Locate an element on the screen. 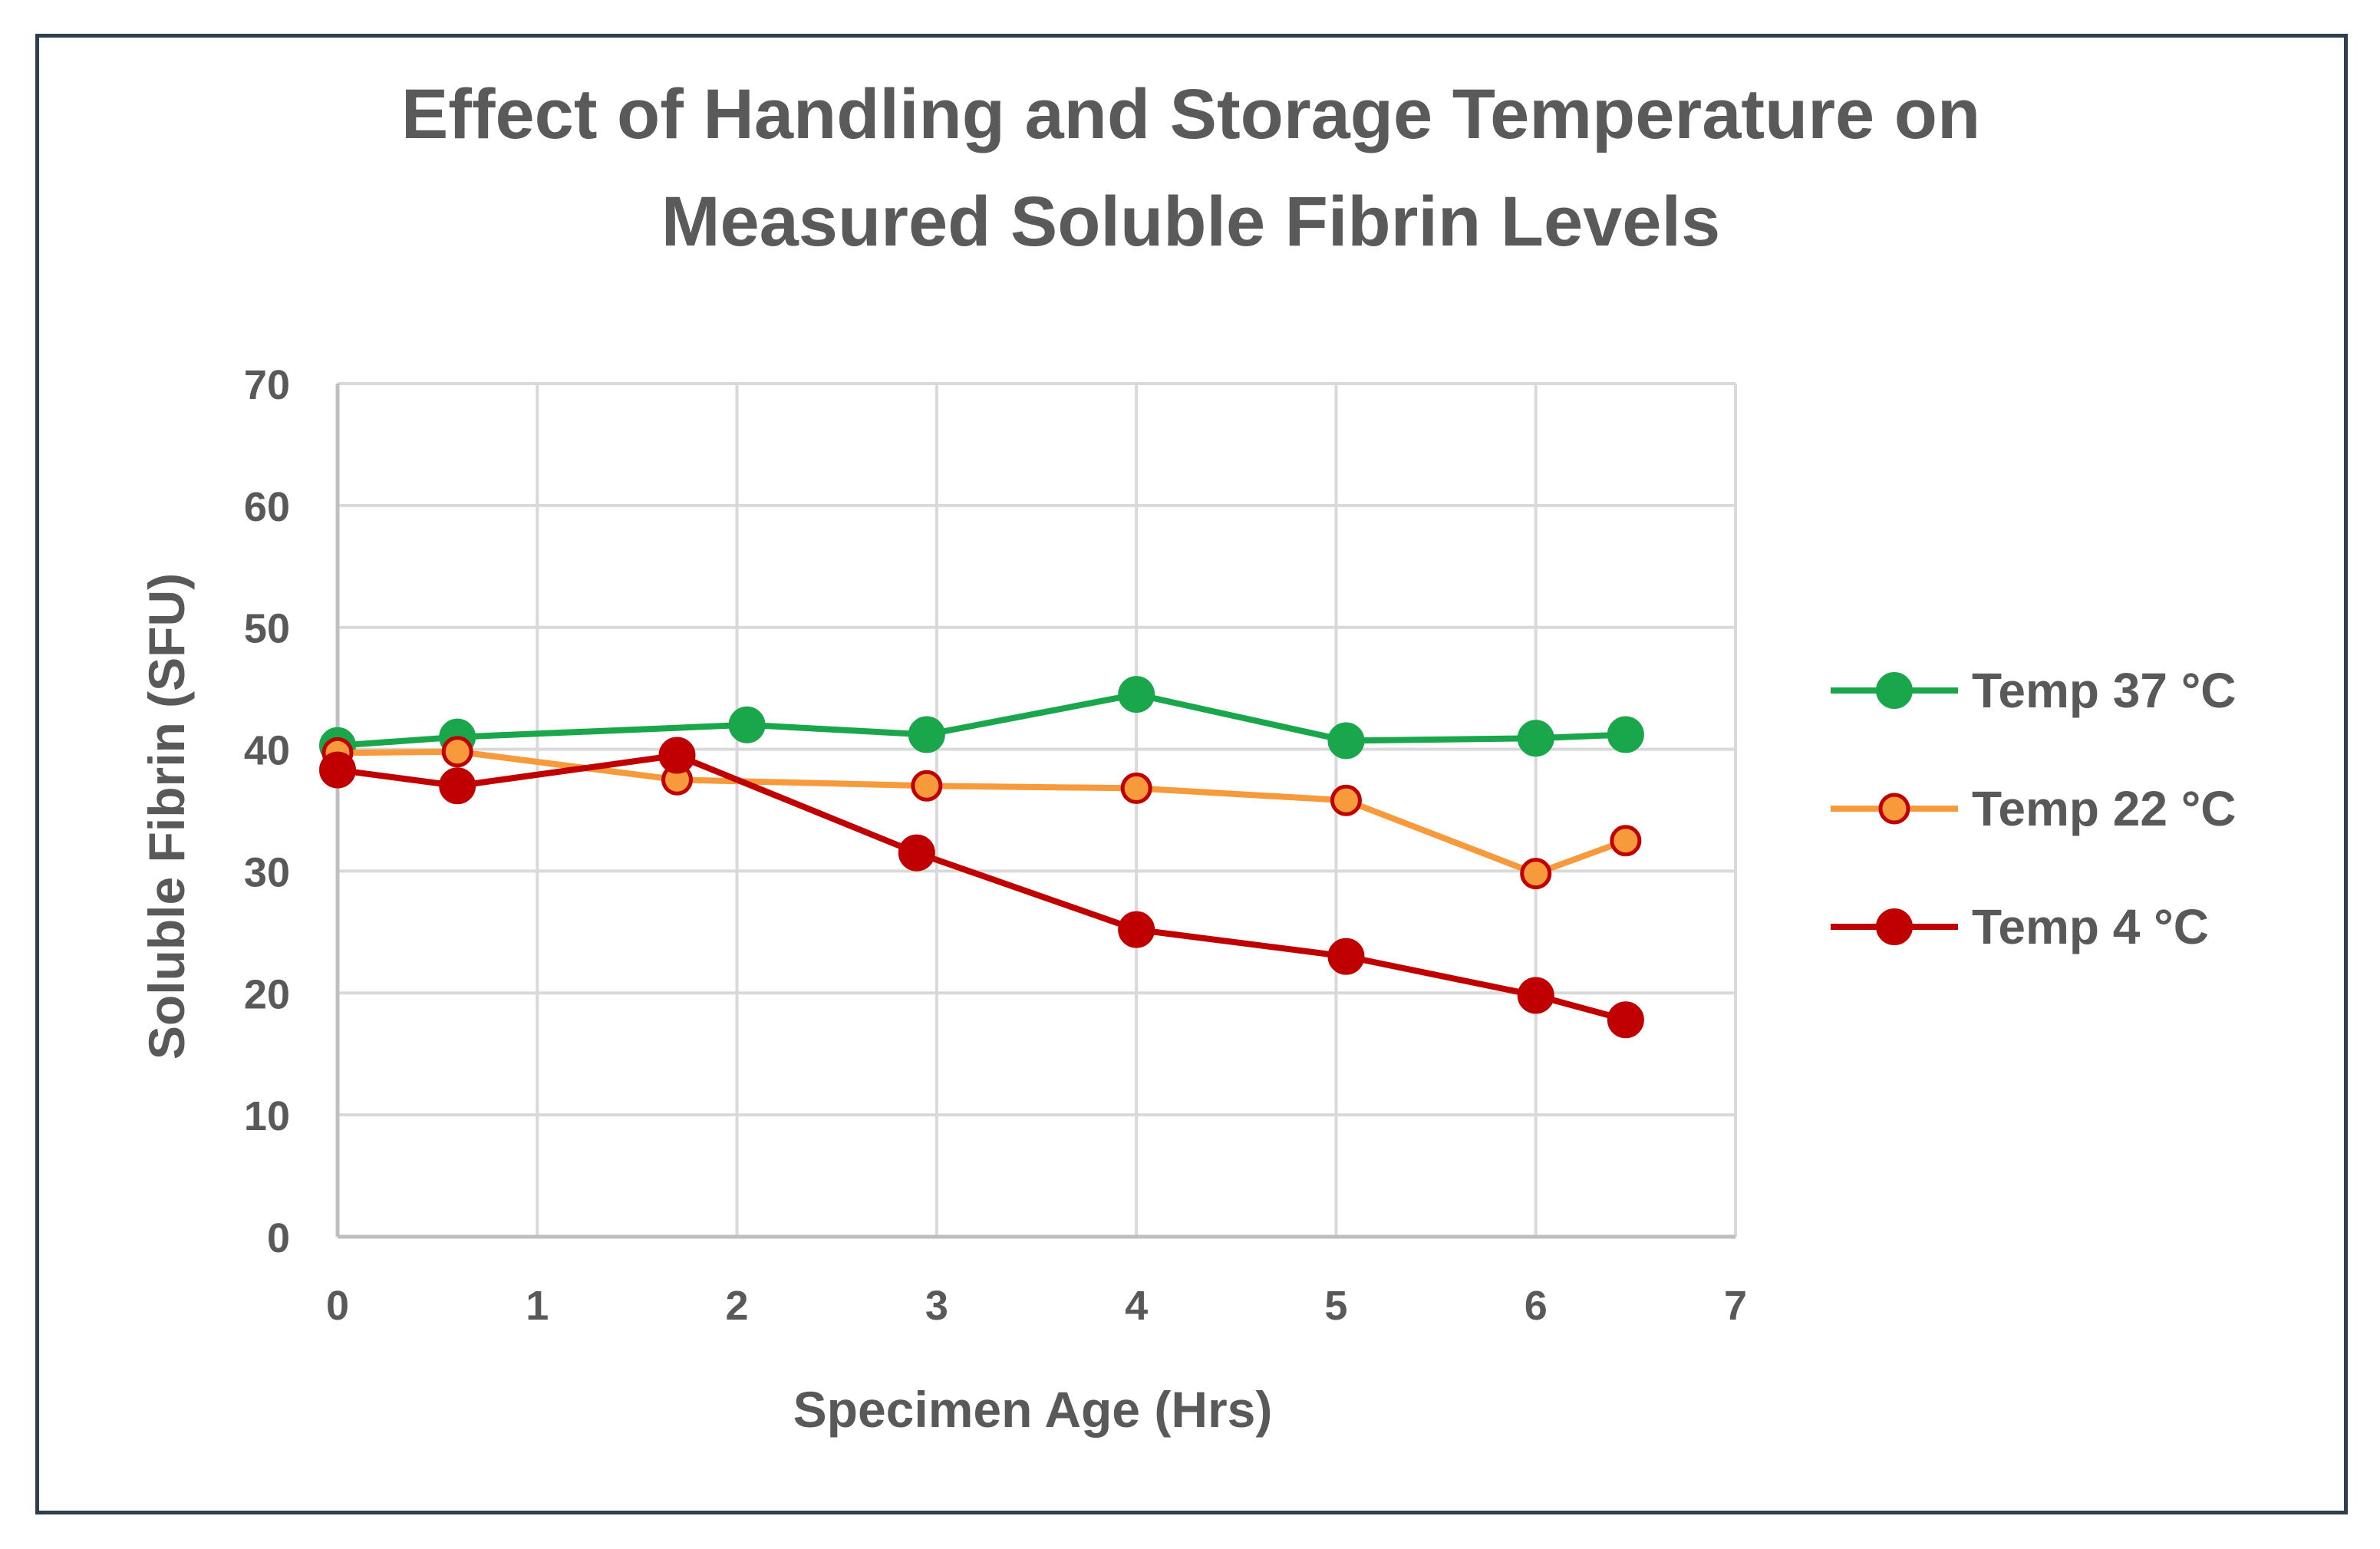  y-tick-label: 40 is located at coordinates (267, 751).